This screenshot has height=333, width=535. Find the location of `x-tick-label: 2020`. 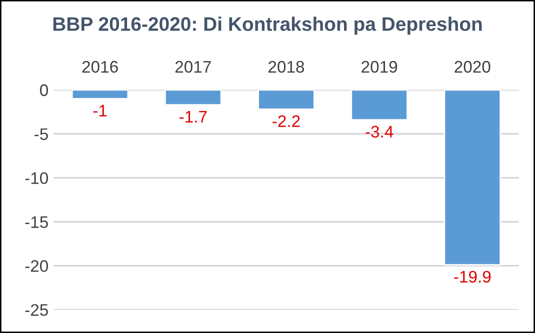

x-tick-label: 2020 is located at coordinates (472, 66).